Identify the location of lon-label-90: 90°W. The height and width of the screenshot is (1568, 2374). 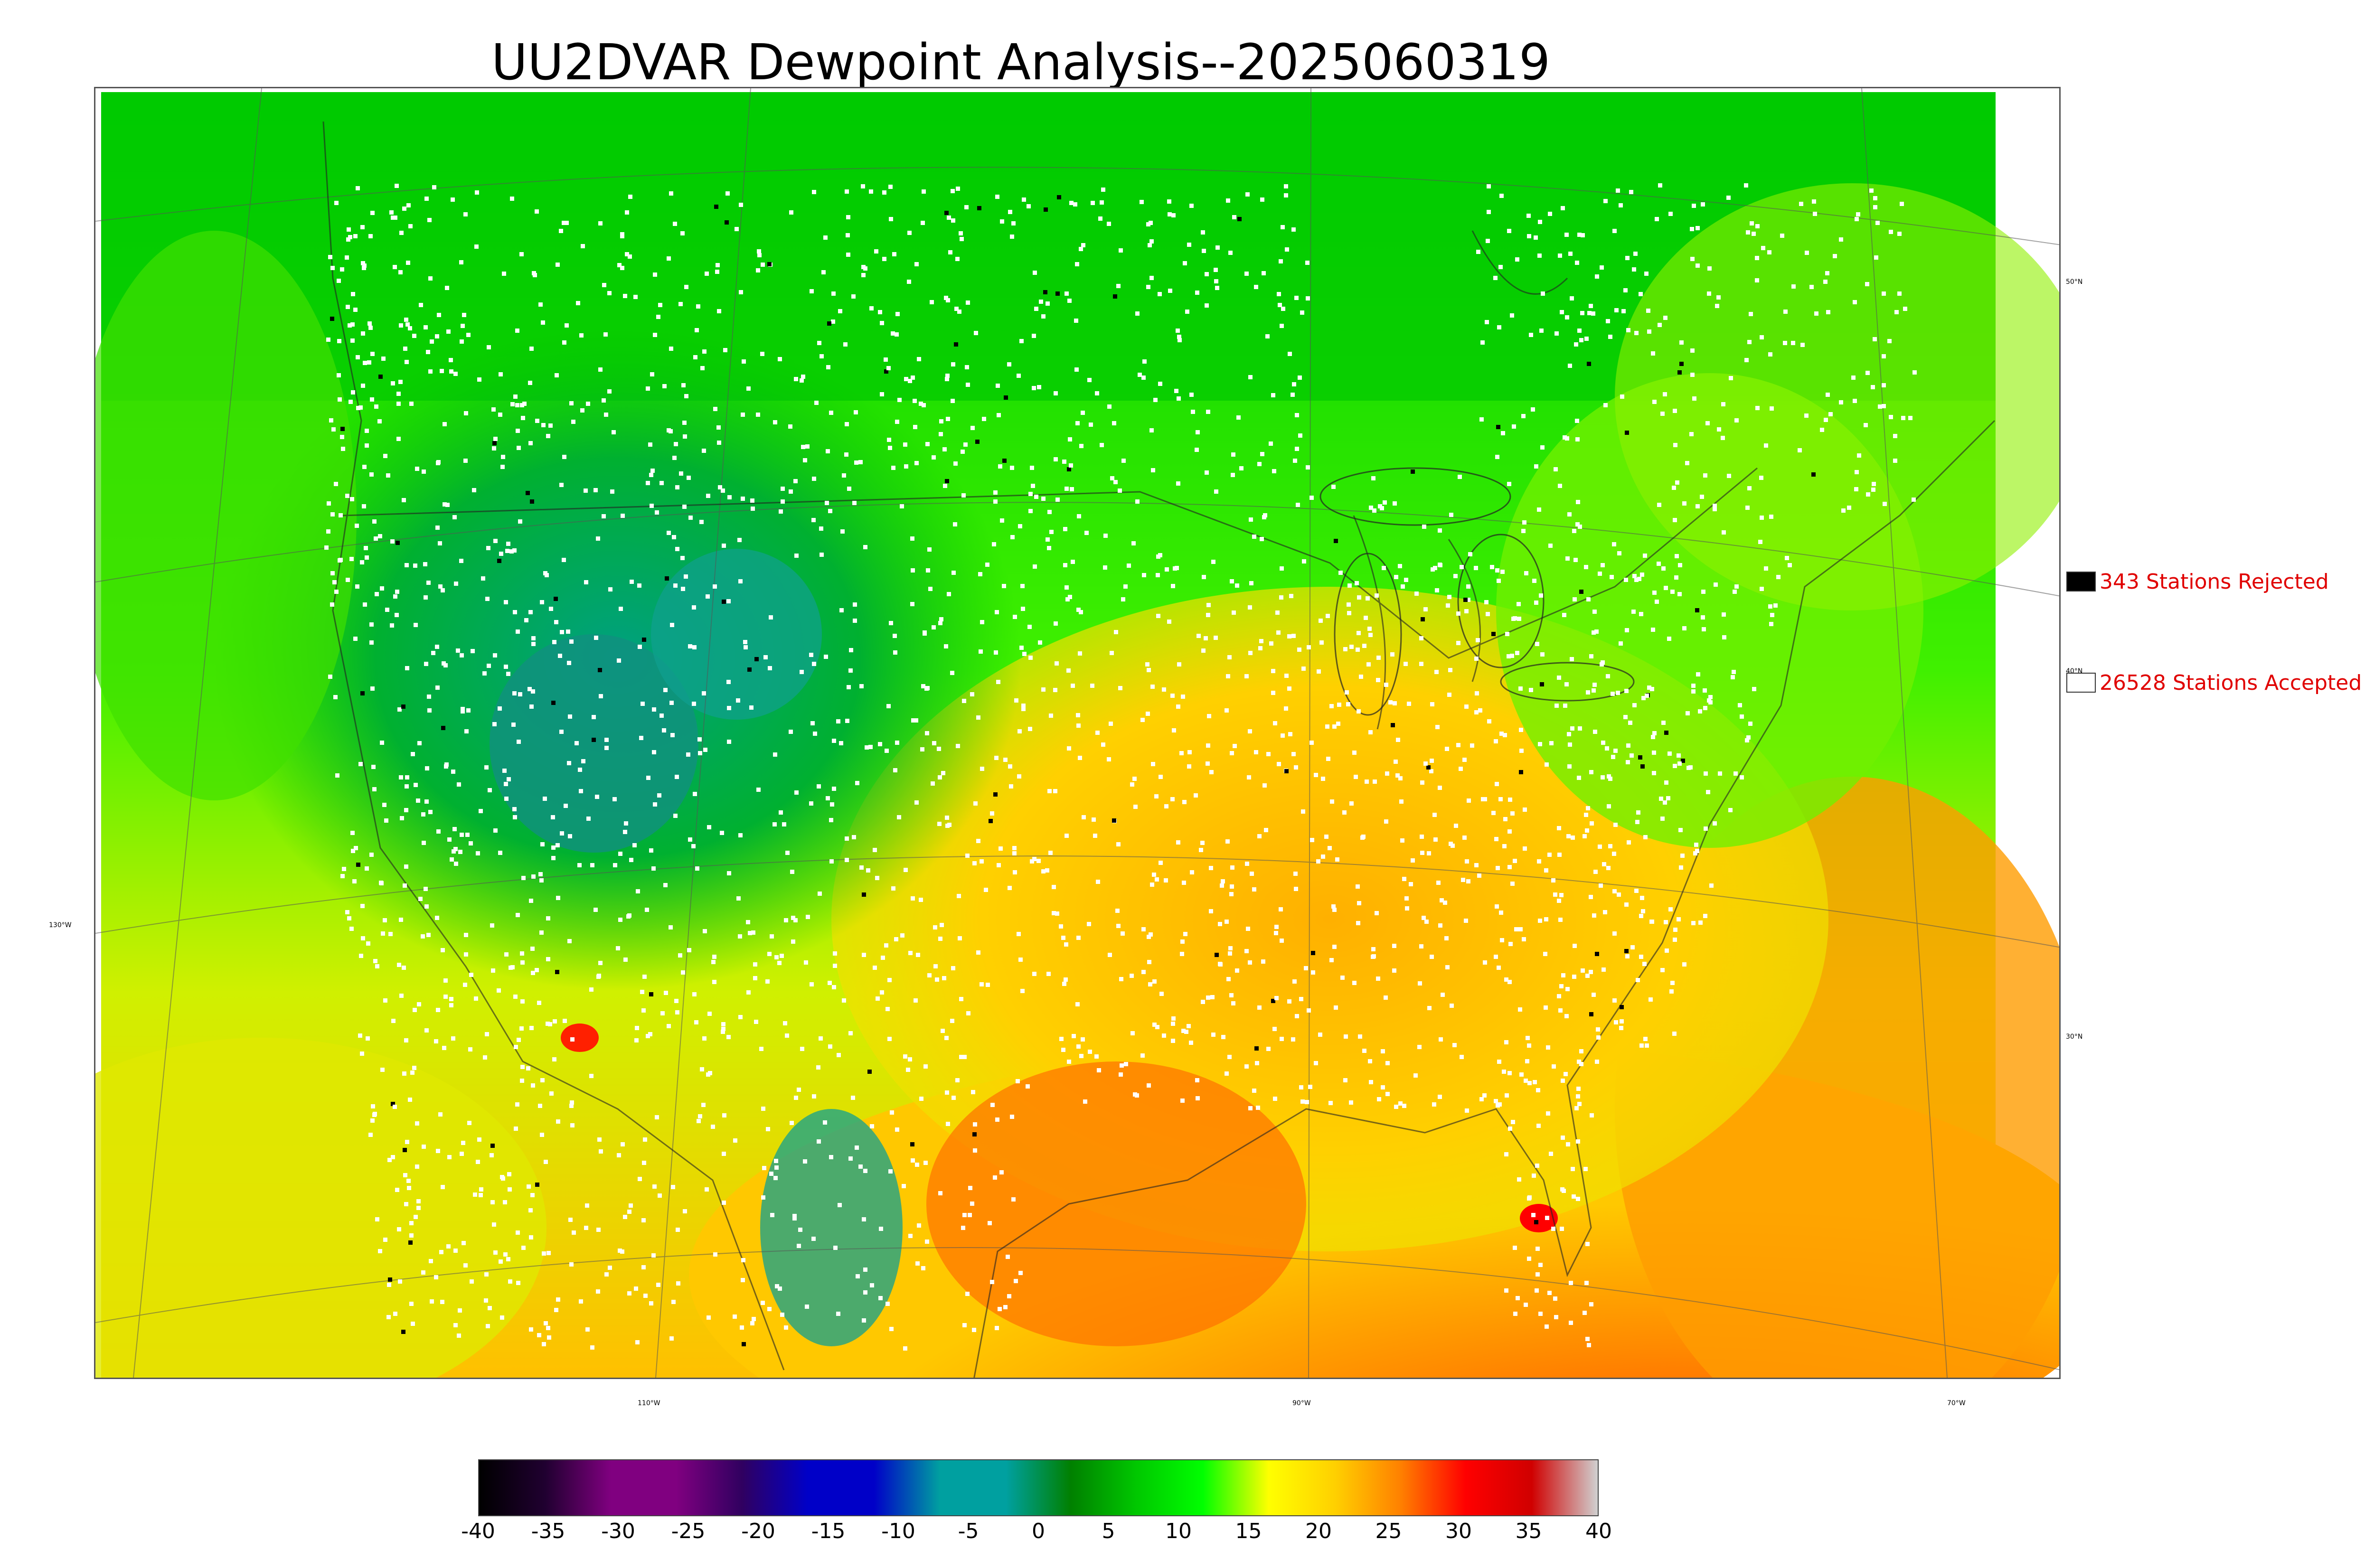
(1301, 1403).